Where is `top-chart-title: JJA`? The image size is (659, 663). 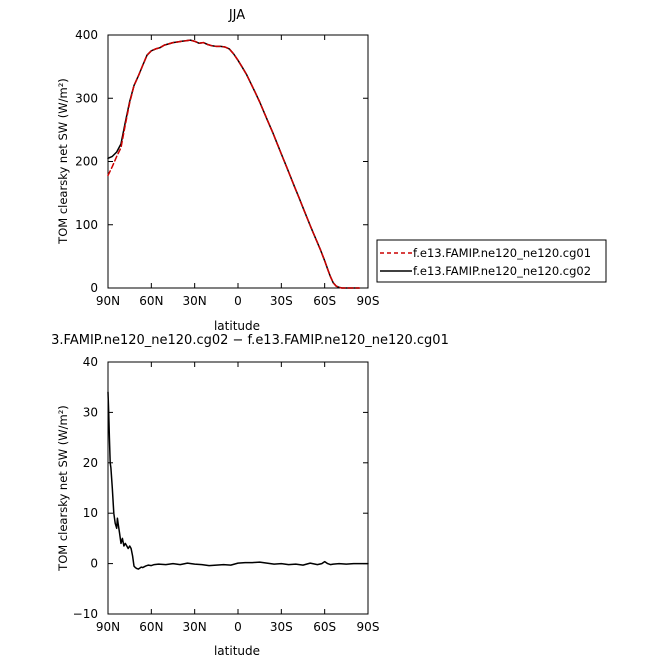 top-chart-title: JJA is located at coordinates (236, 15).